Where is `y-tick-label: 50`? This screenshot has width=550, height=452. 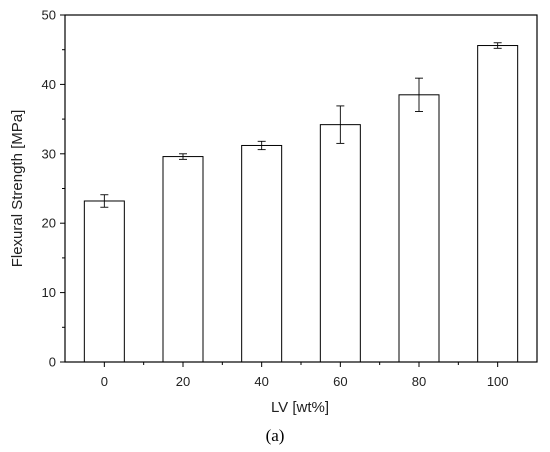
y-tick-label: 50 is located at coordinates (49, 15).